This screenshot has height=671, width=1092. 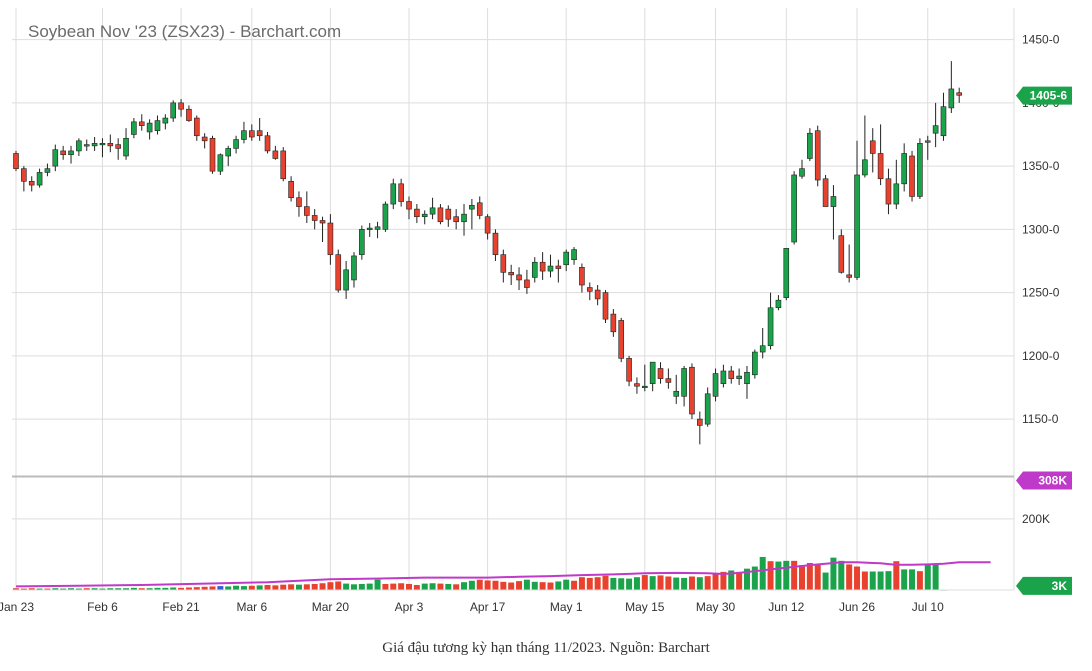 I want to click on date-tick-label: May 15, so click(x=645, y=607).